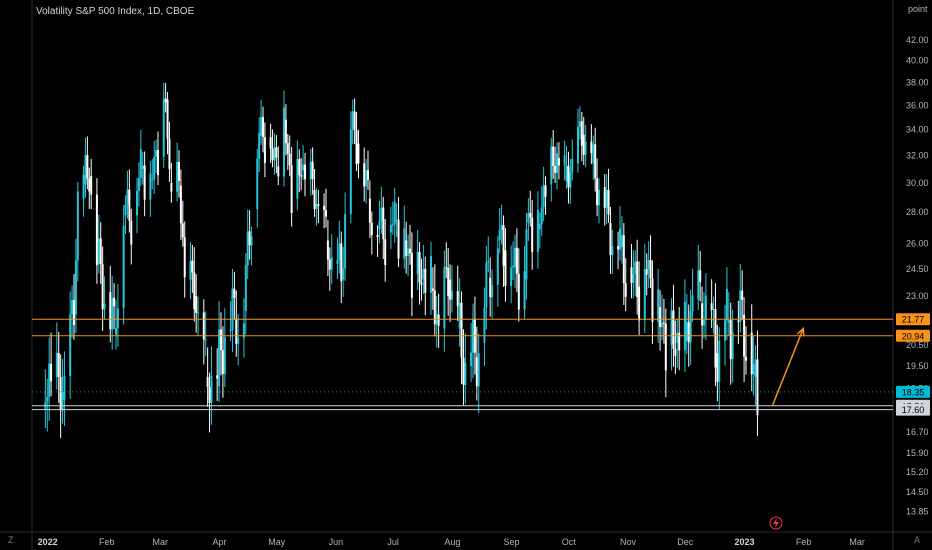 The height and width of the screenshot is (550, 932). Describe the element at coordinates (917, 345) in the screenshot. I see `y-tick-label: 20.50` at that location.